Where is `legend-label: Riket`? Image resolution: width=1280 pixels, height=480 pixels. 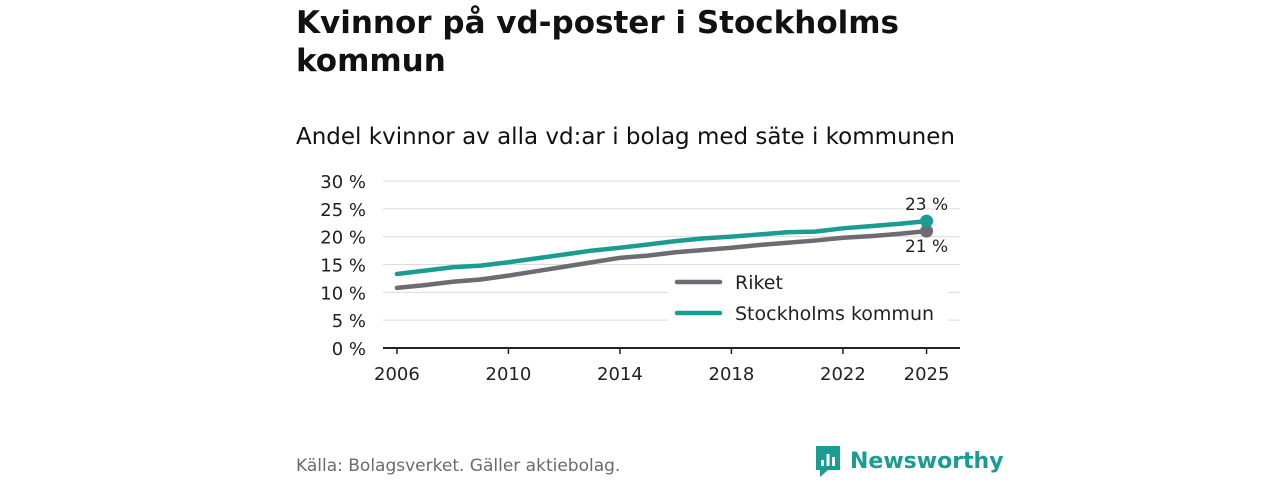 legend-label: Riket is located at coordinates (759, 283).